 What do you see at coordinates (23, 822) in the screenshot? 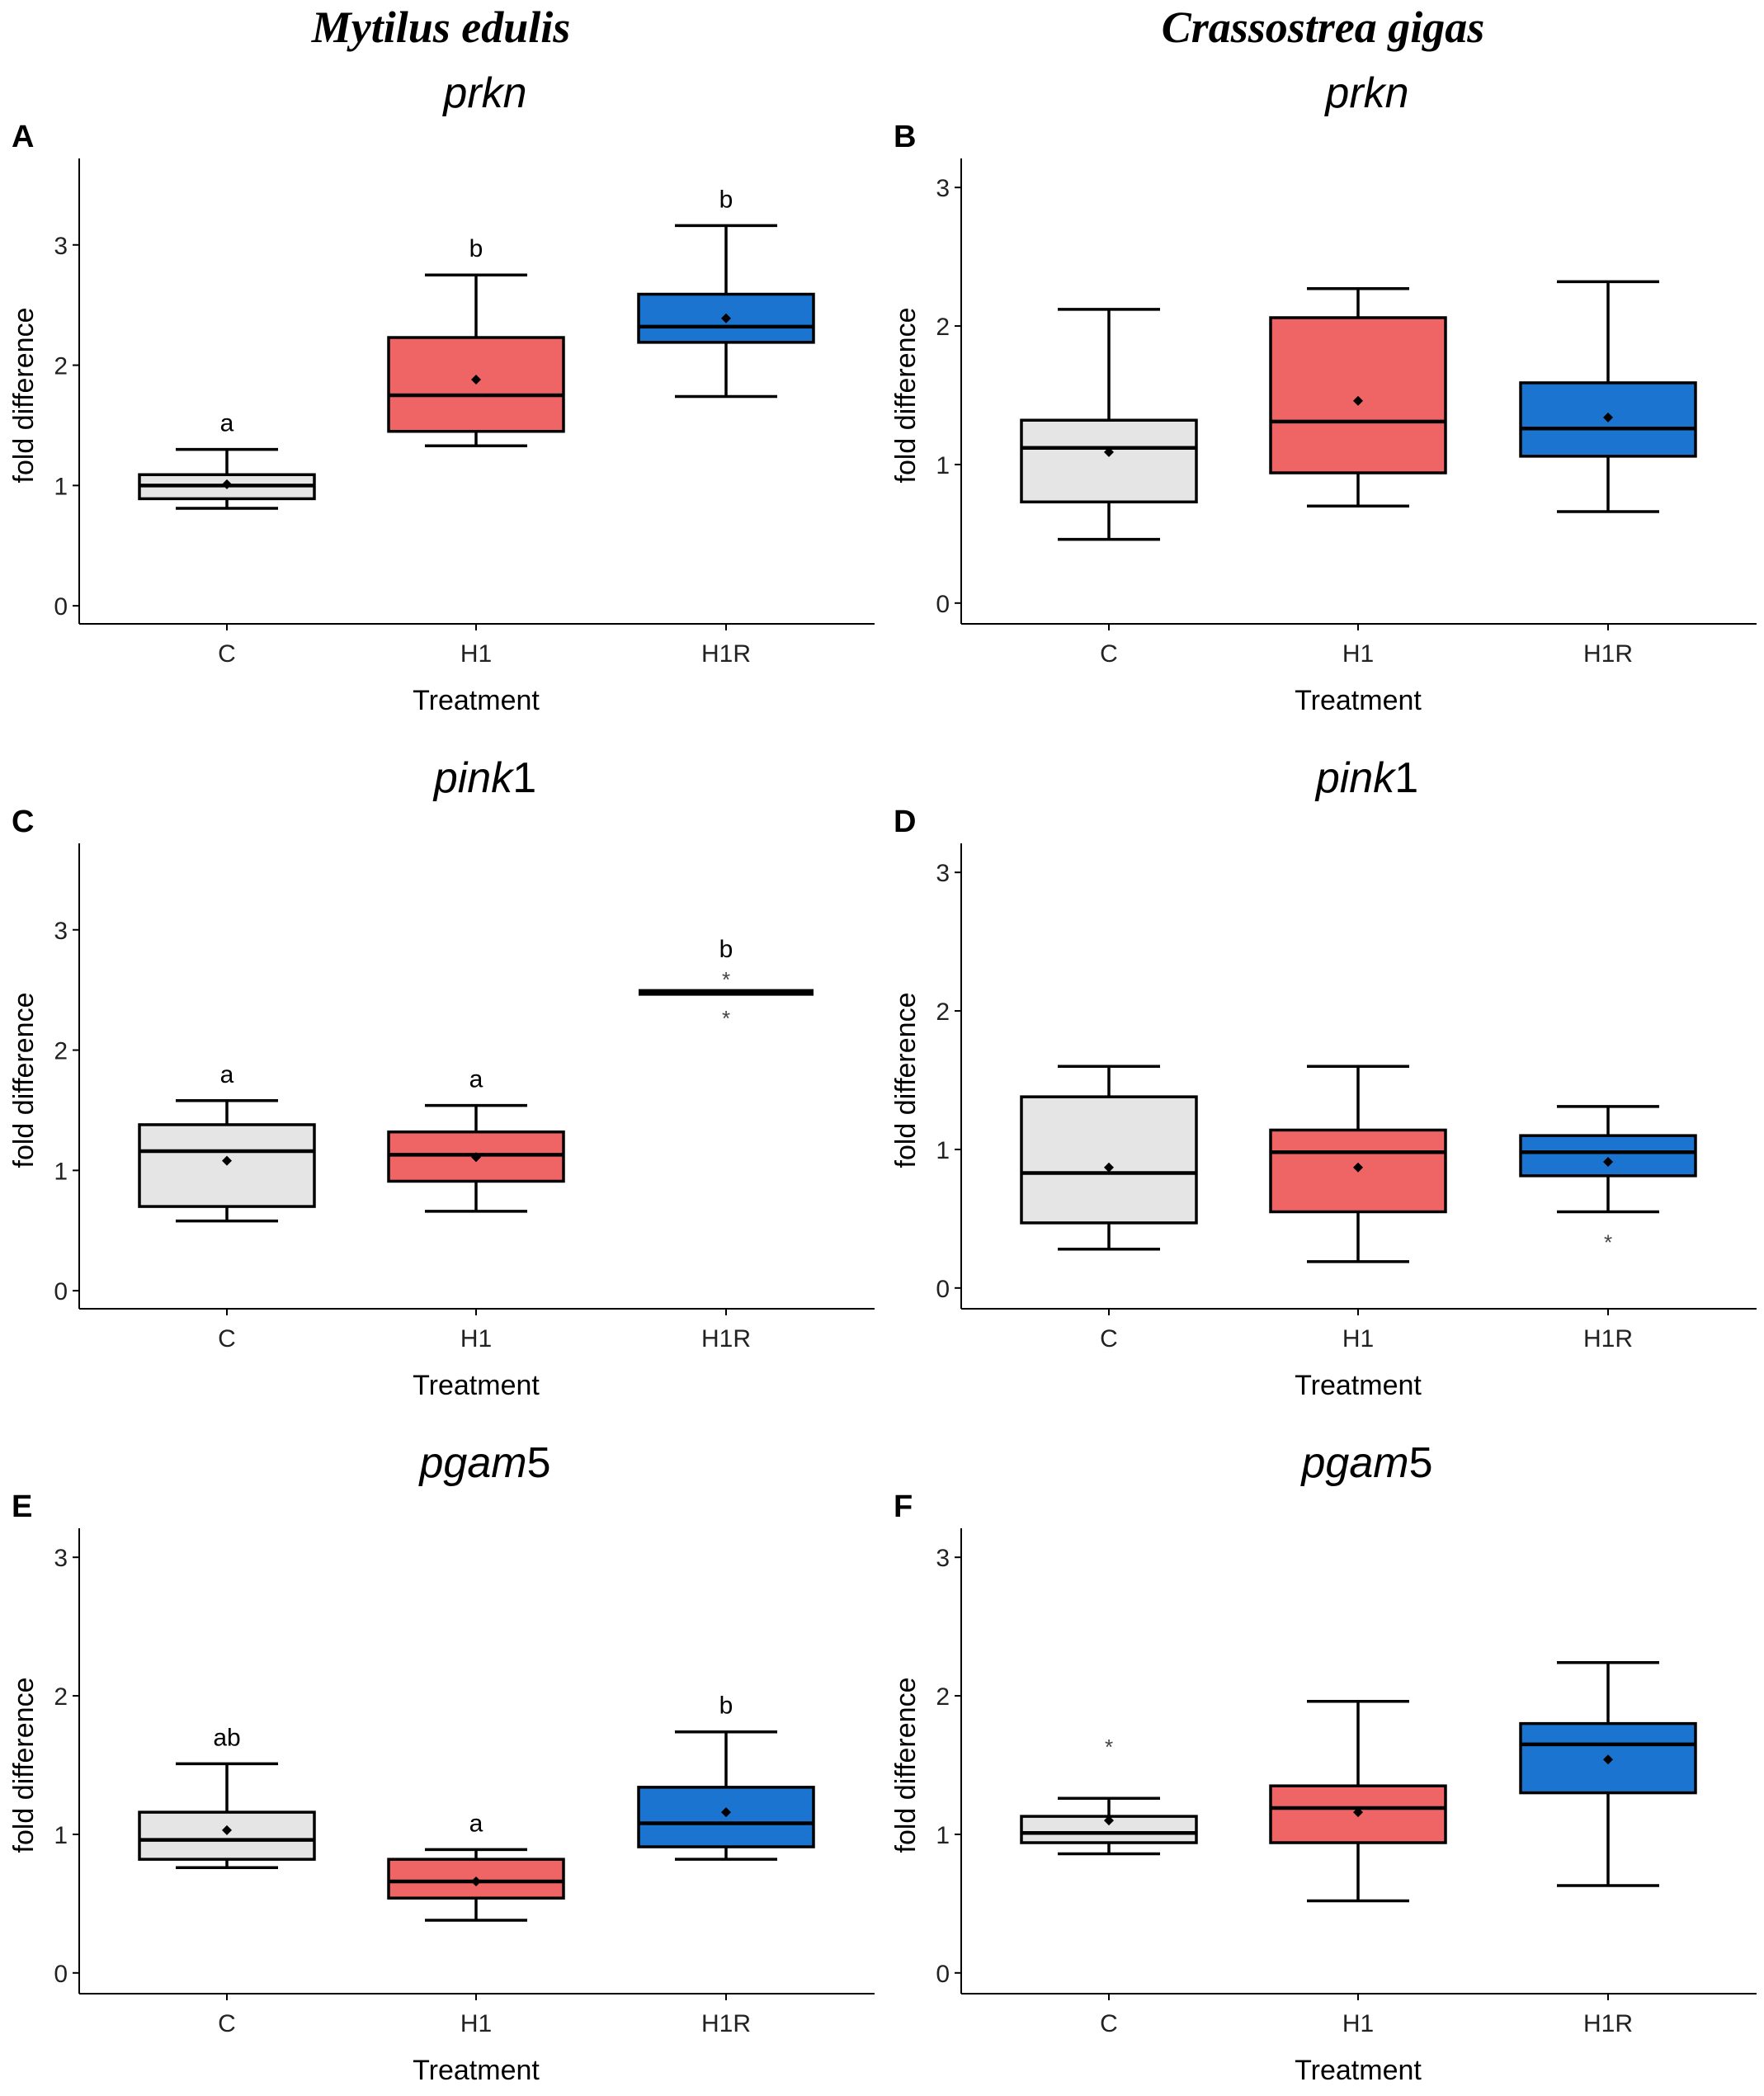
I see `panel-label-c: C` at bounding box center [23, 822].